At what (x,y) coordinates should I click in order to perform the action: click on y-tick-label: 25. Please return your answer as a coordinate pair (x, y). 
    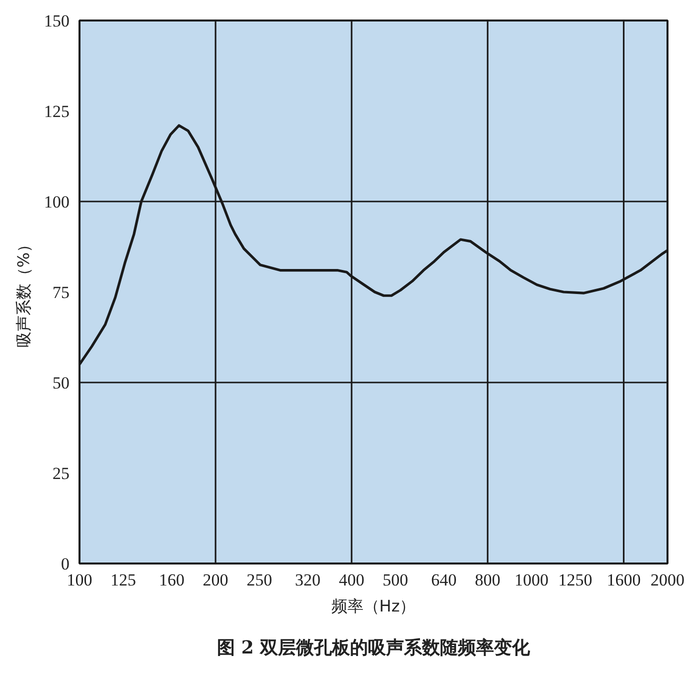
    Looking at the image, I should click on (61, 473).